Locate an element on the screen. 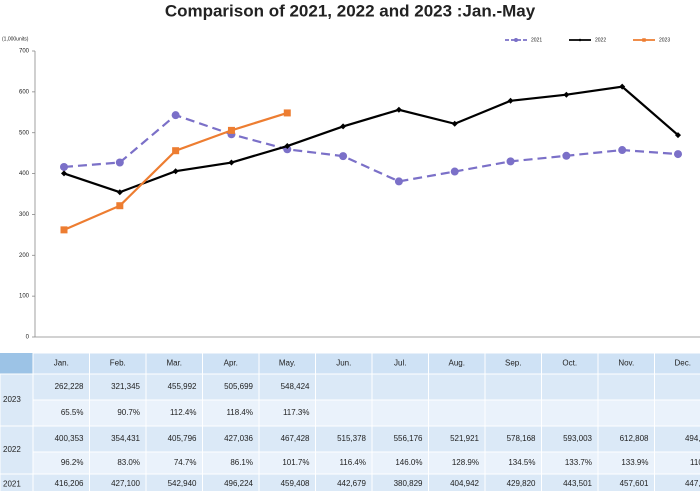 The height and width of the screenshot is (491, 700). table-value: 521,921 is located at coordinates (464, 438).